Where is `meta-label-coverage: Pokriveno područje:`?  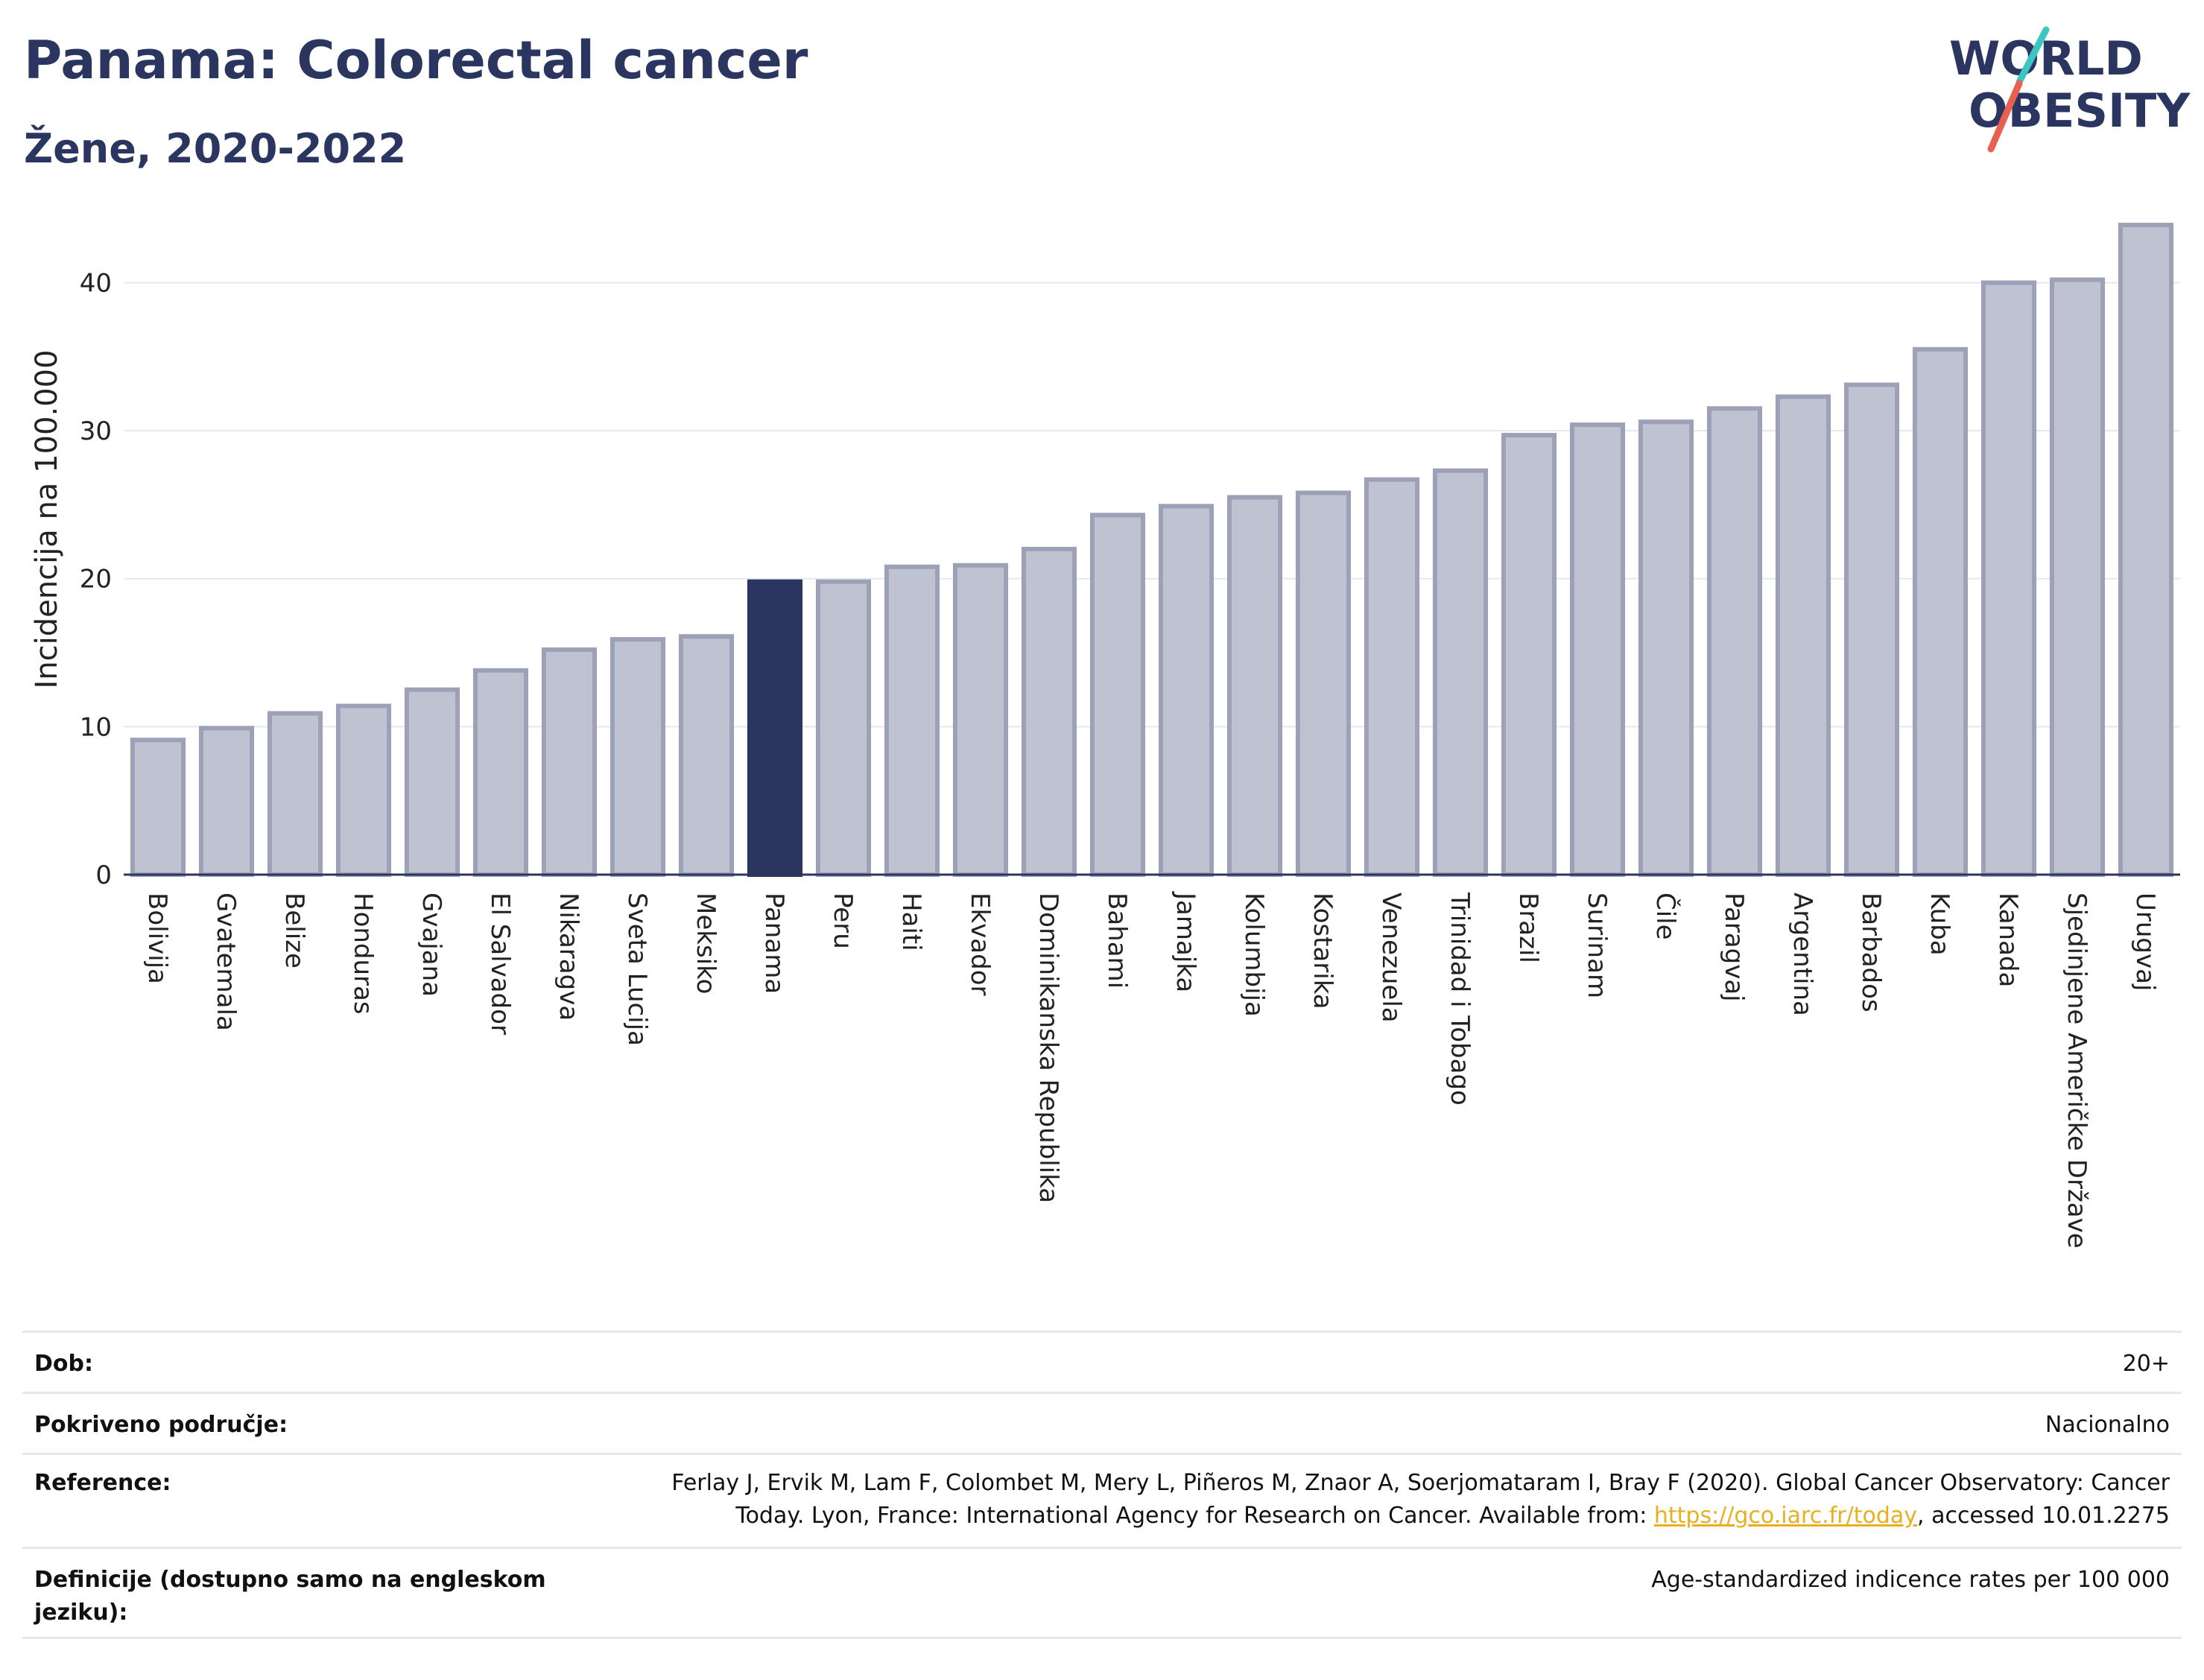 meta-label-coverage: Pokriveno područje: is located at coordinates (161, 1425).